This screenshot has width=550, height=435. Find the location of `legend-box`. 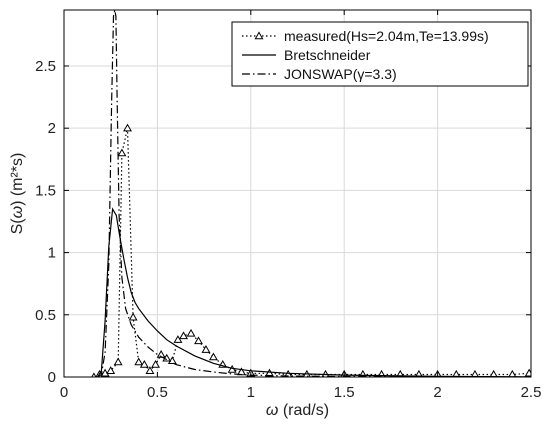

legend-box is located at coordinates (380, 54).